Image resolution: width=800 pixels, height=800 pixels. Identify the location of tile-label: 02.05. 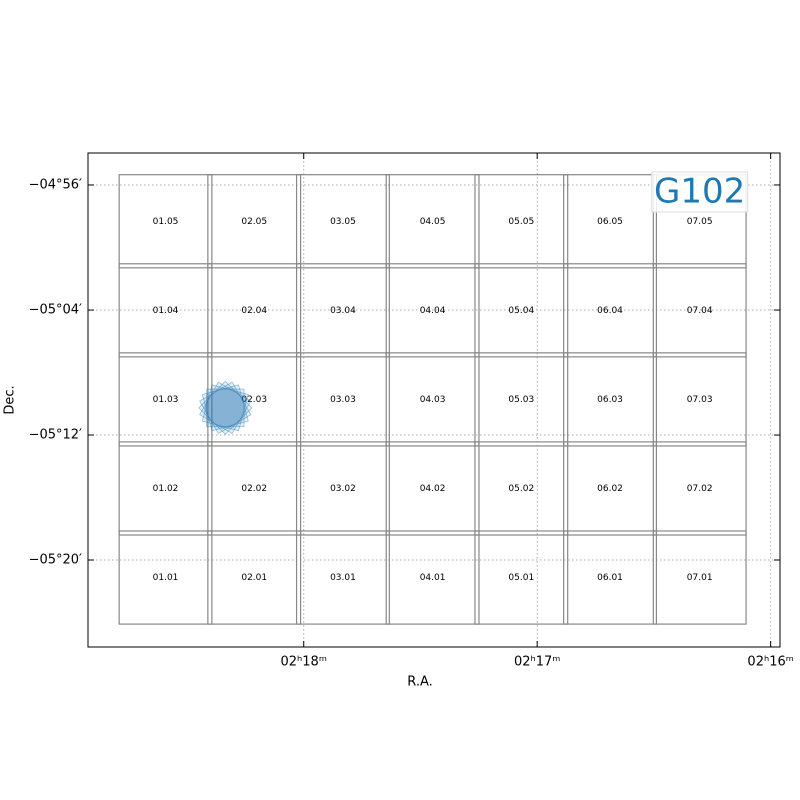
(254, 222).